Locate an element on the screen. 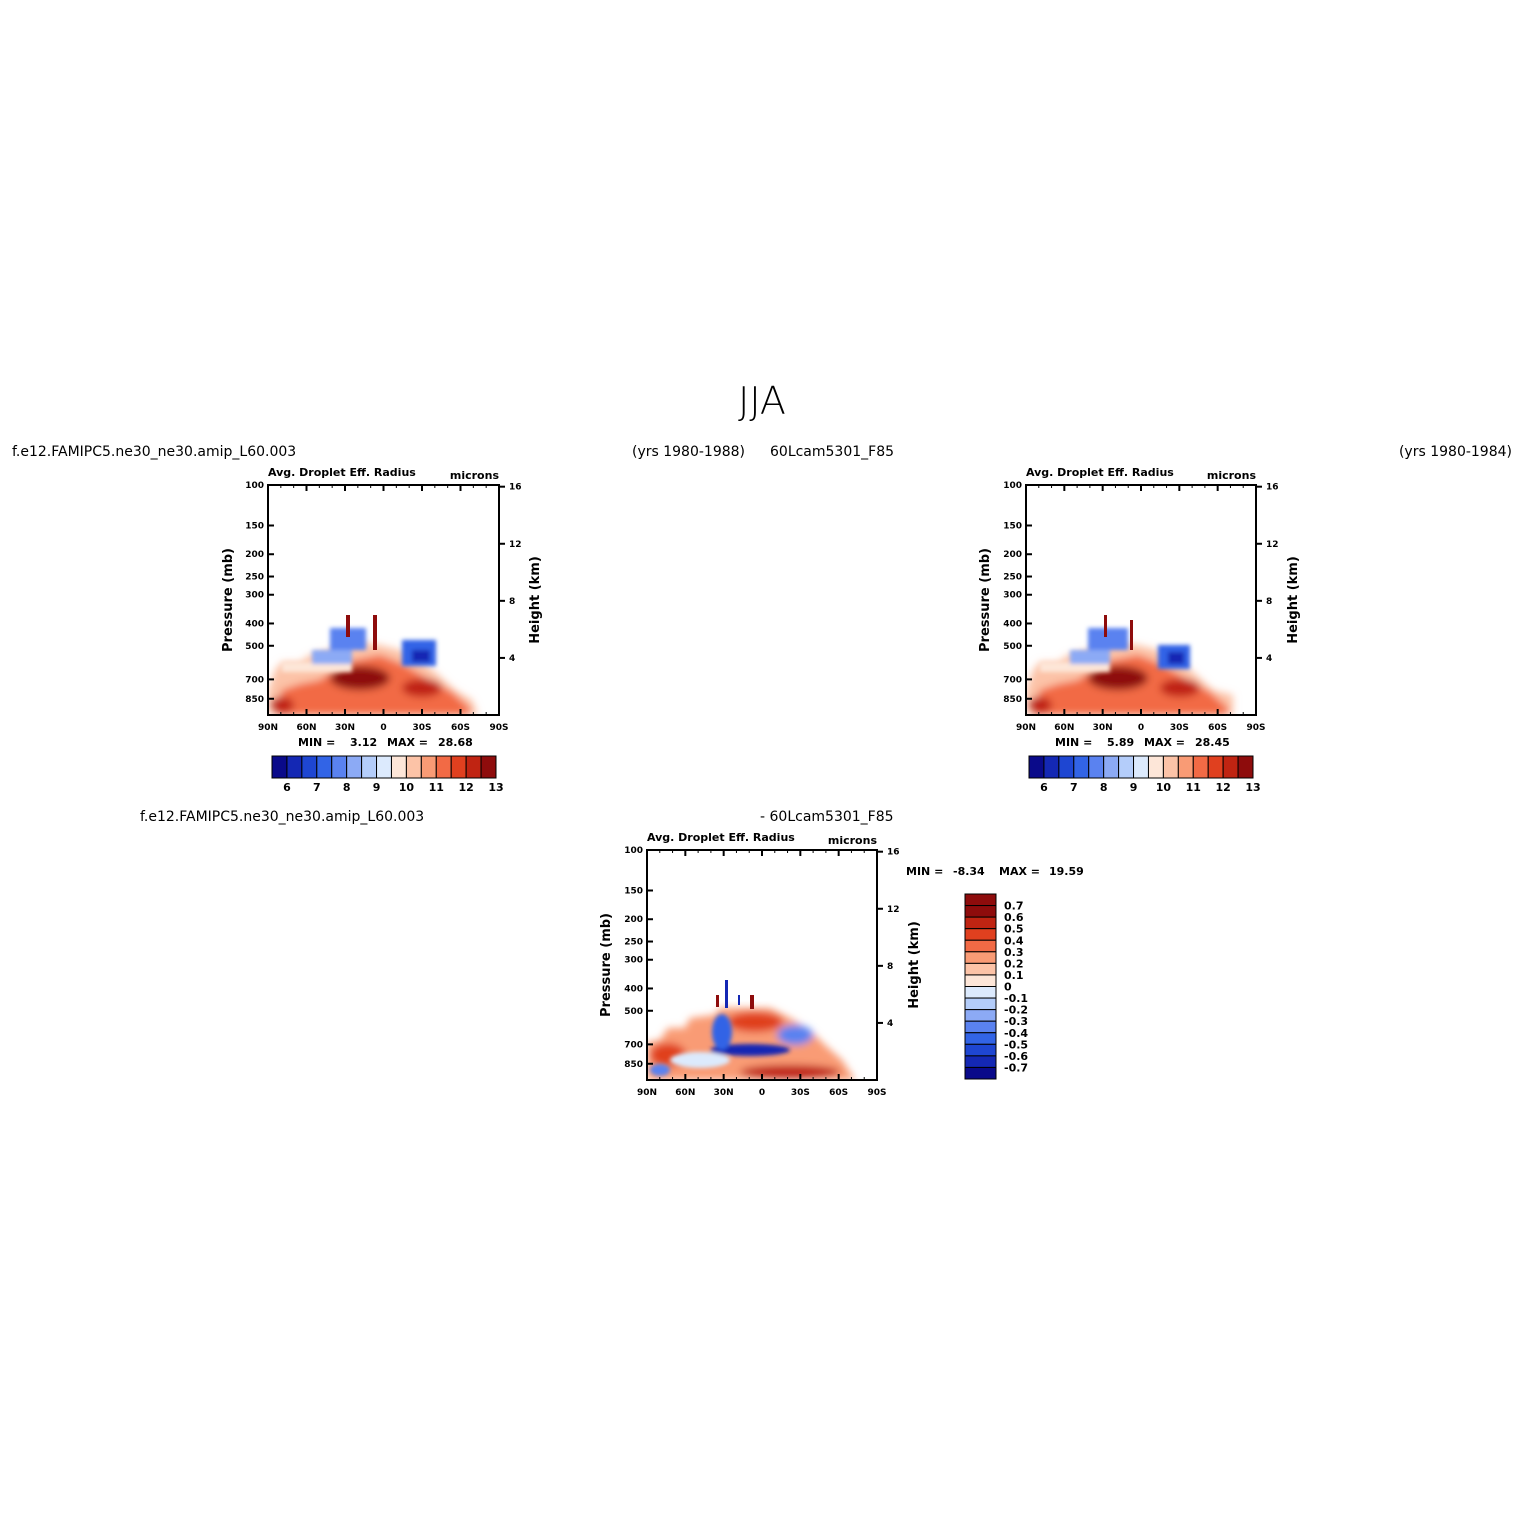 The image size is (1525, 1525). panel2-ytick-label: 850 is located at coordinates (1012, 700).